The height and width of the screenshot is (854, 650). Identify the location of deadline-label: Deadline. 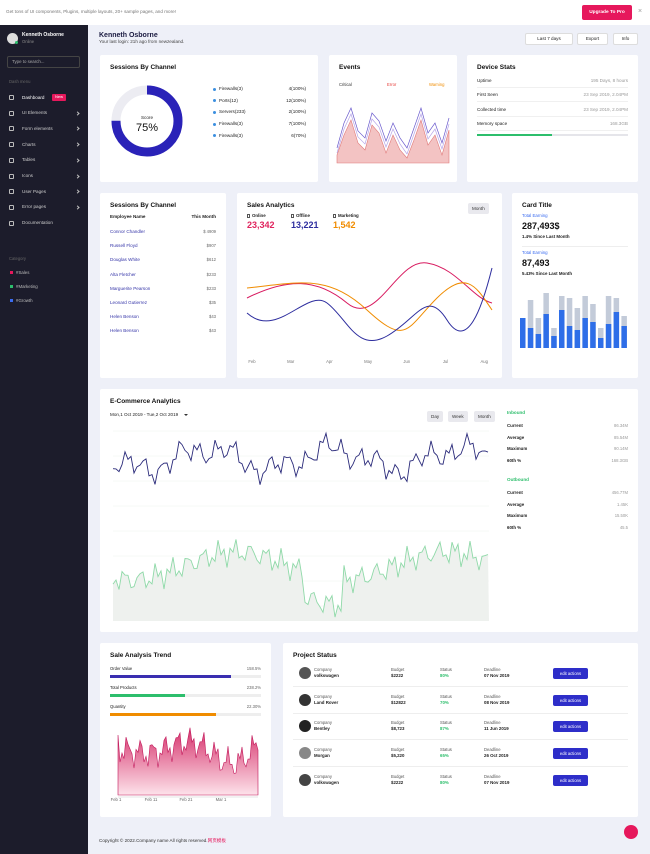
(492, 696).